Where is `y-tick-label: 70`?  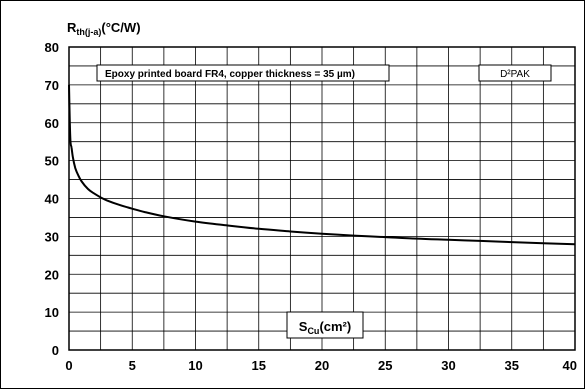
y-tick-label: 70 is located at coordinates (52, 85).